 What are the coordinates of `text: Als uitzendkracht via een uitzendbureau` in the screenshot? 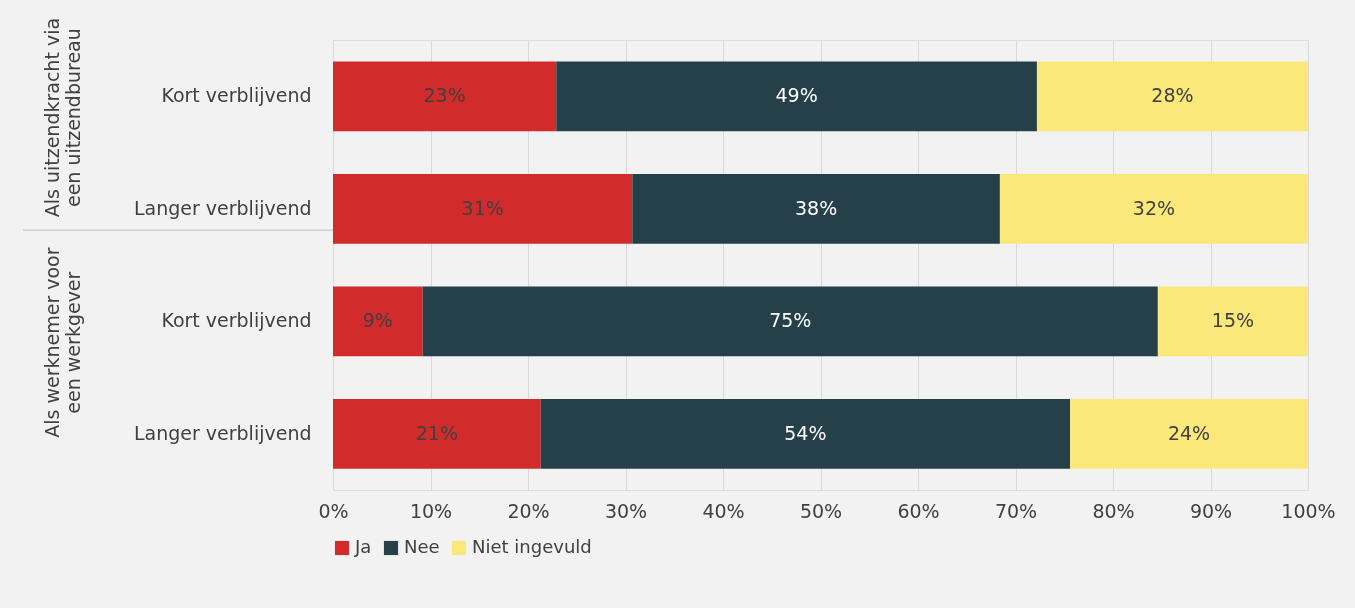 It's located at (62, 117).